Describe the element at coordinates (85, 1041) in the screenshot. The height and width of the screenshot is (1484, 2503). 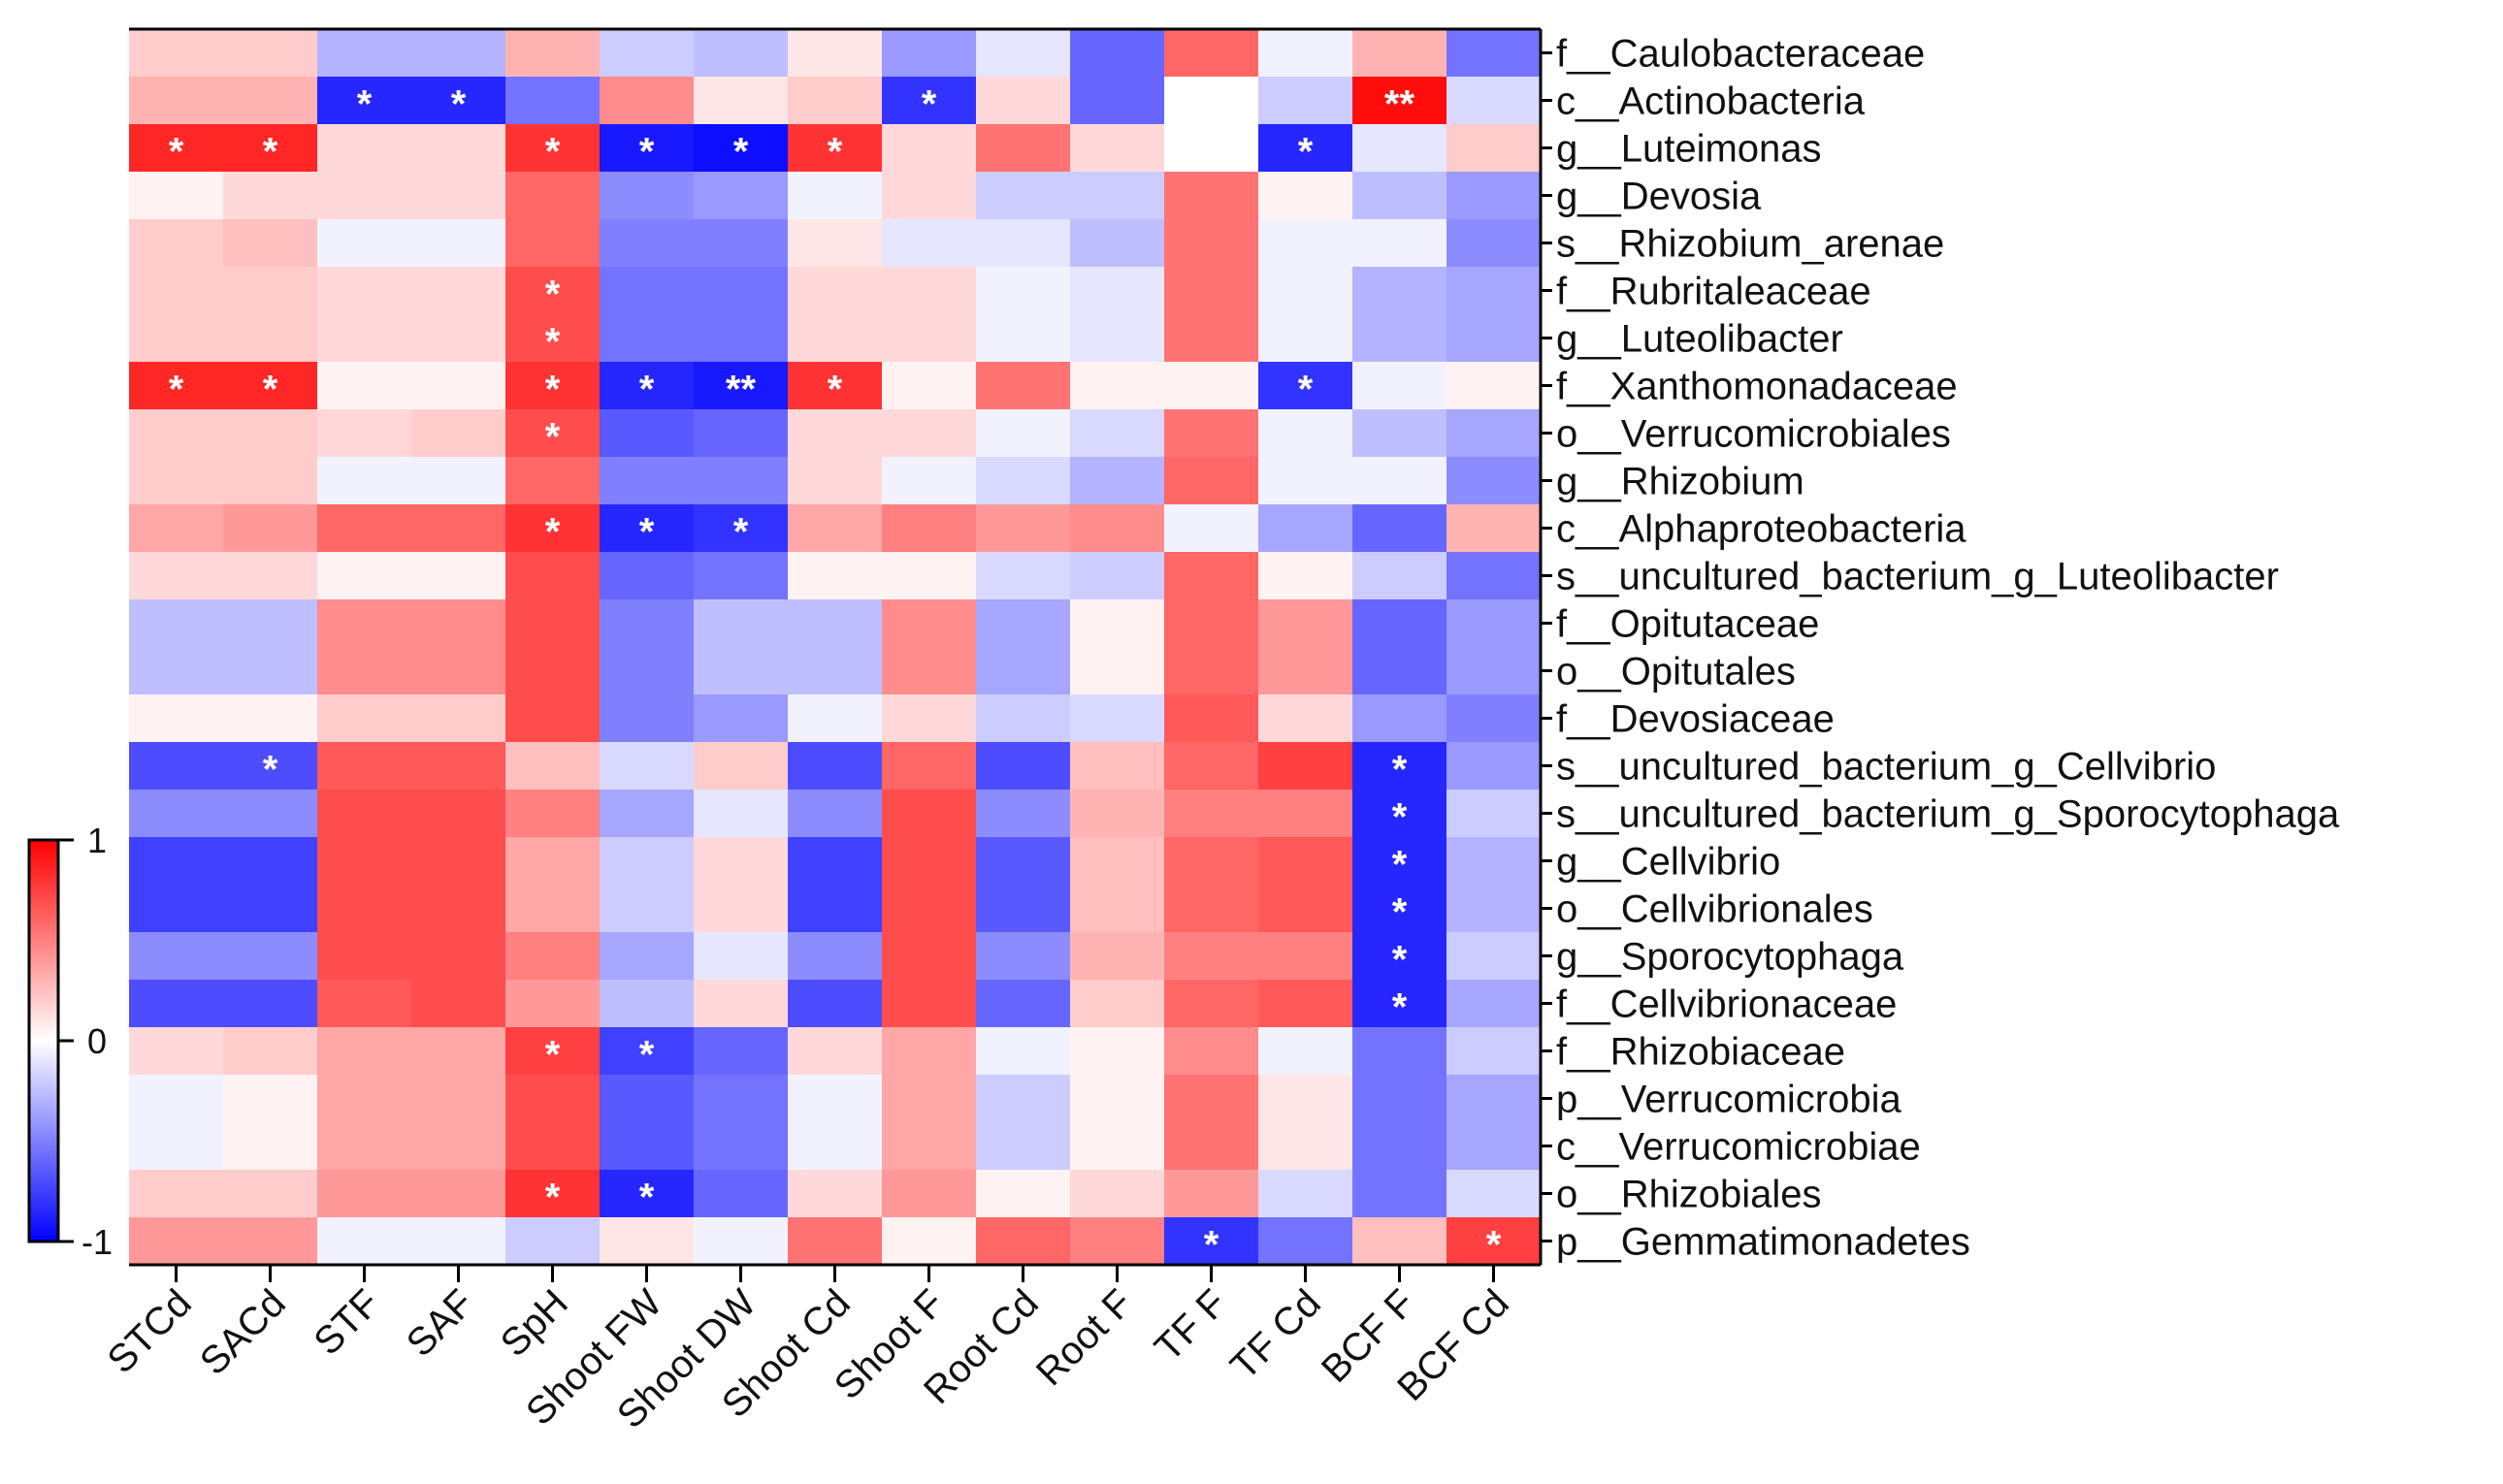
I see `colorbar-ticks: 1 0 -1` at that location.